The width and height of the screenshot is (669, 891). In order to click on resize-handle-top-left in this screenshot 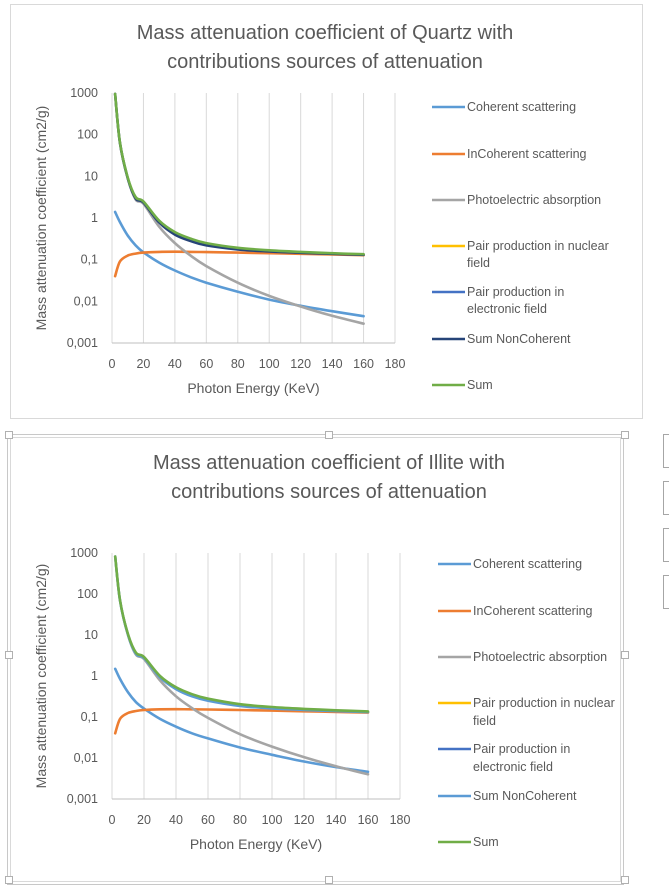, I will do `click(9, 435)`.